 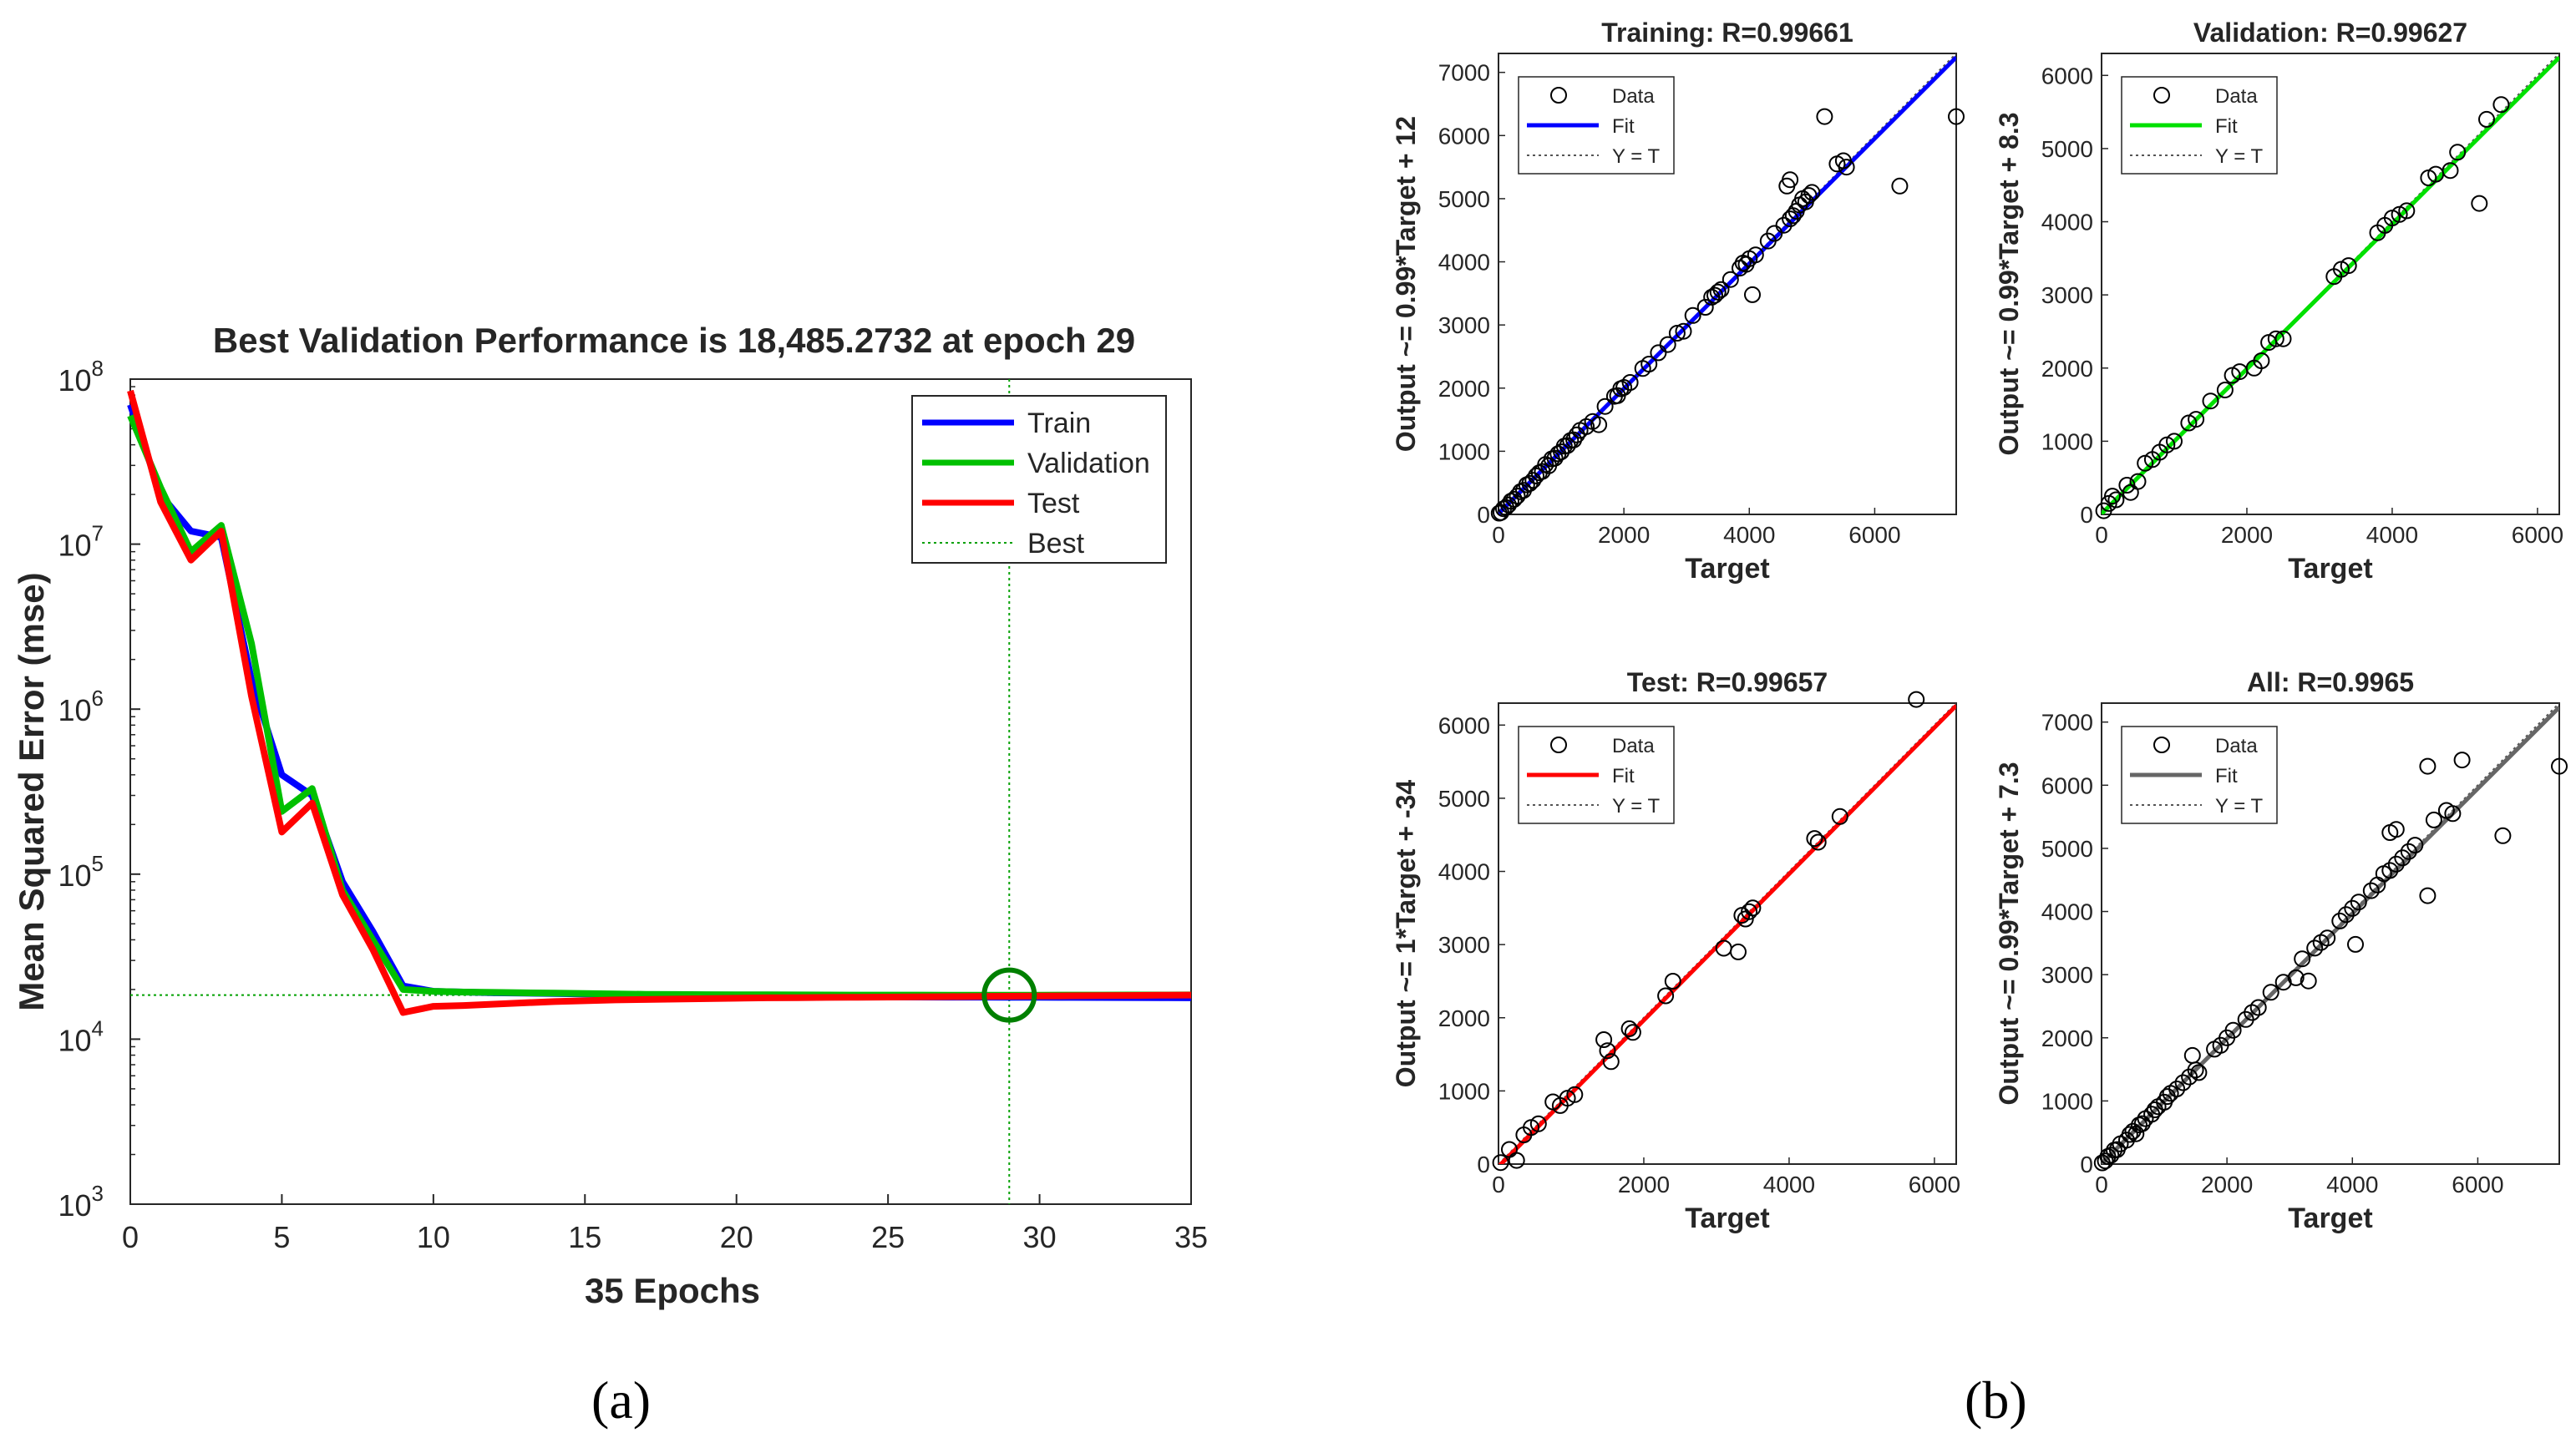 I want to click on reg-test-x-tick-label: 6000, so click(x=1934, y=1184).